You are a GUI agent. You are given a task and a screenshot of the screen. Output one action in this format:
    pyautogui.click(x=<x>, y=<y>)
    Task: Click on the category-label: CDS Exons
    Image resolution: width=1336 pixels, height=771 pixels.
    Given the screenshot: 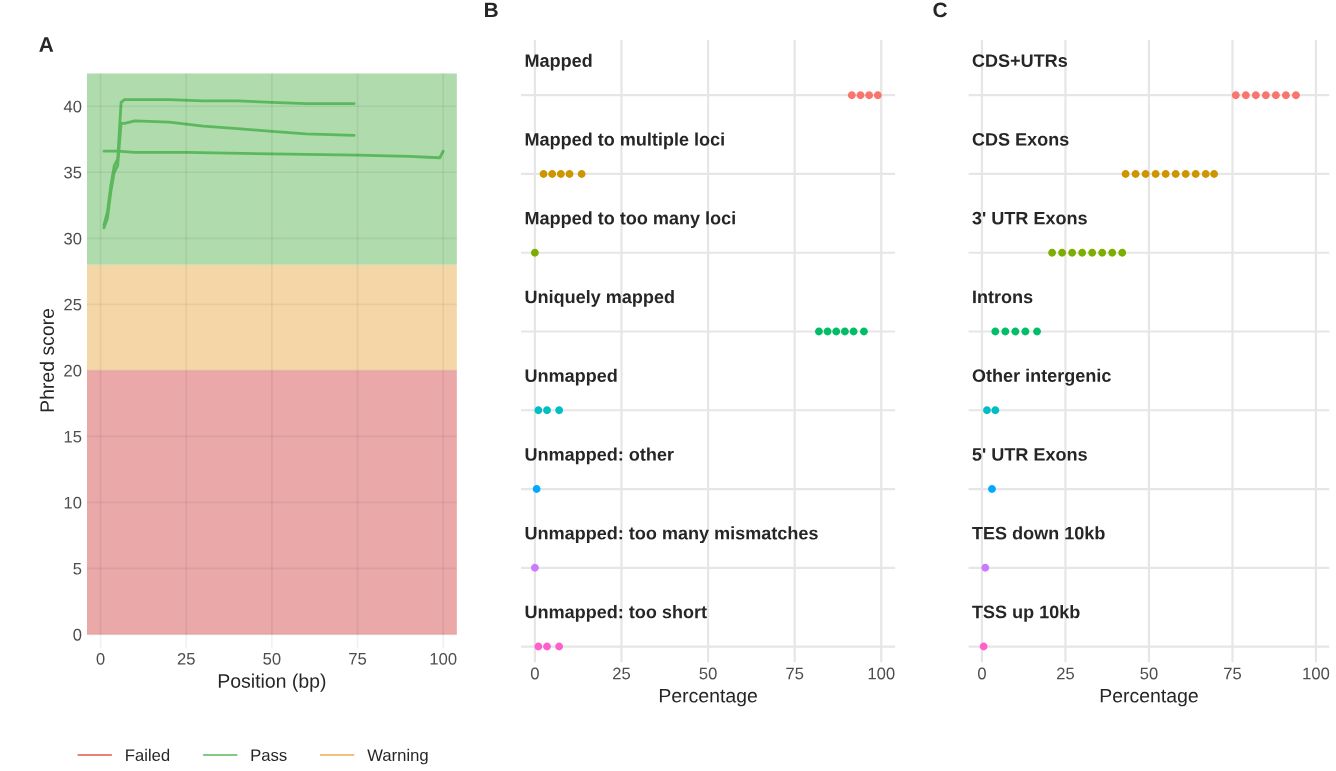 What is the action you would take?
    pyautogui.click(x=1020, y=139)
    